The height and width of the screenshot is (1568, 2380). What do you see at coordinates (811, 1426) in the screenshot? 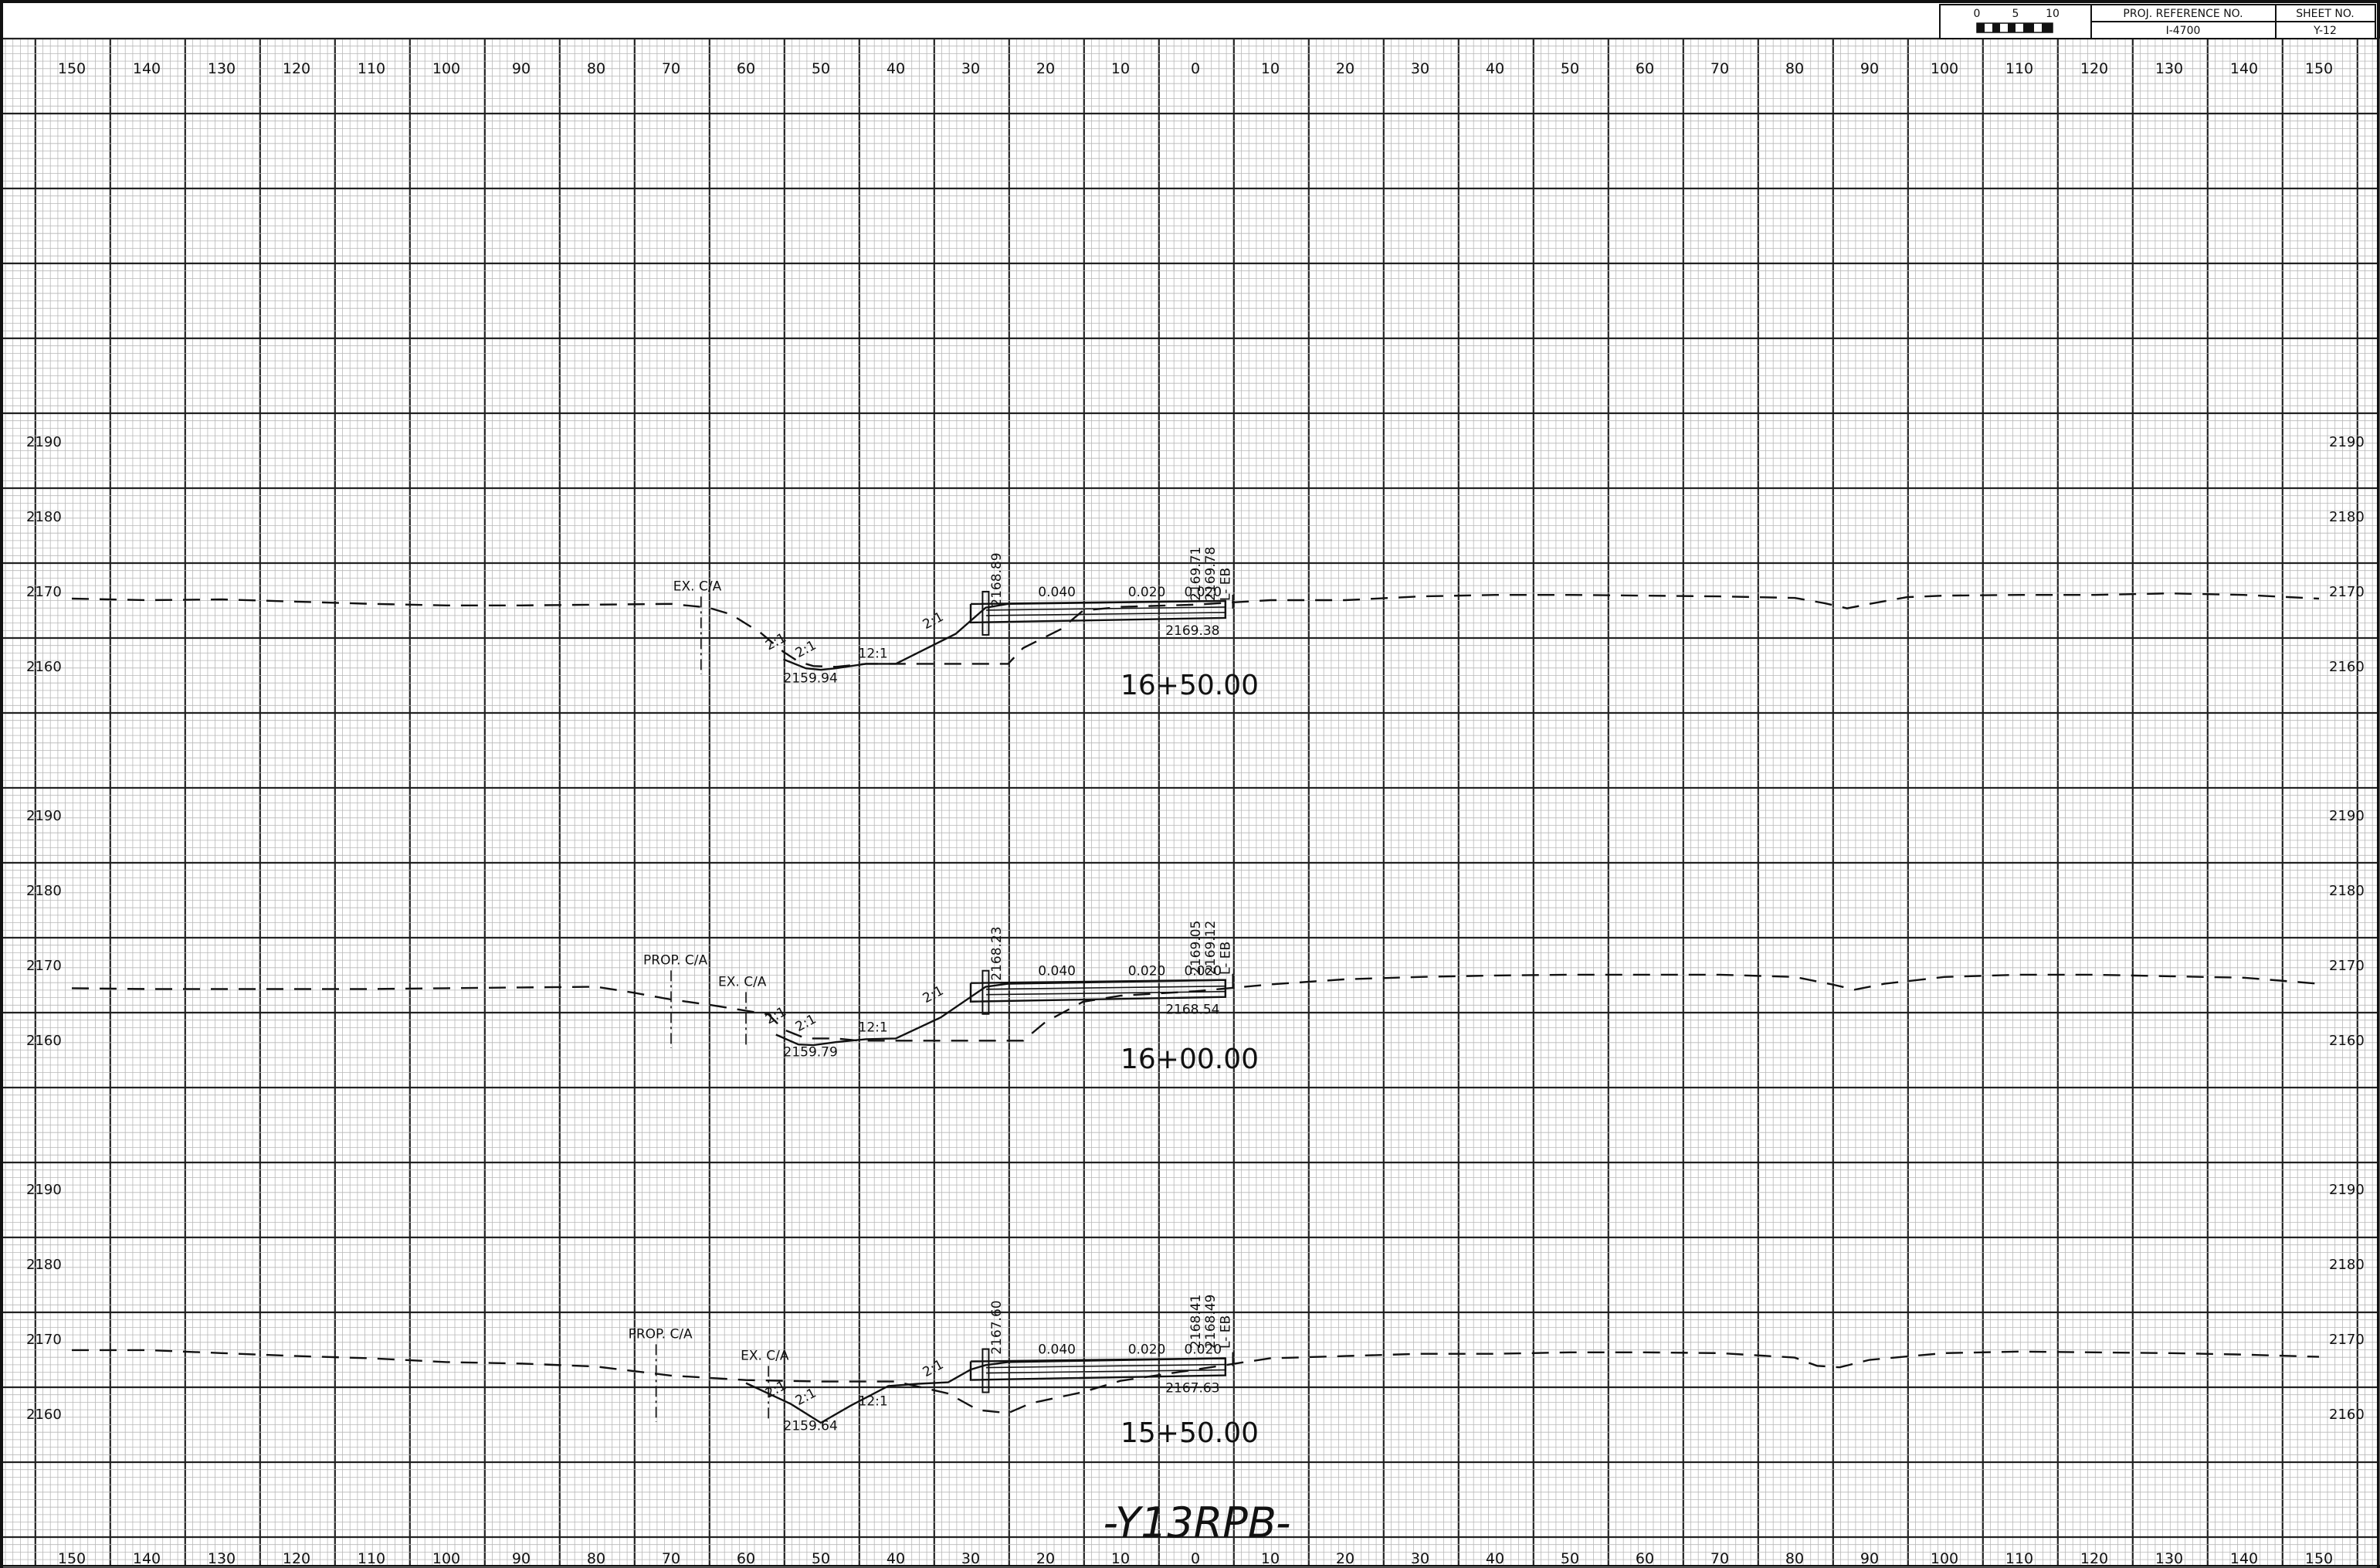
I see `low-point-elevation: 2159.64` at bounding box center [811, 1426].